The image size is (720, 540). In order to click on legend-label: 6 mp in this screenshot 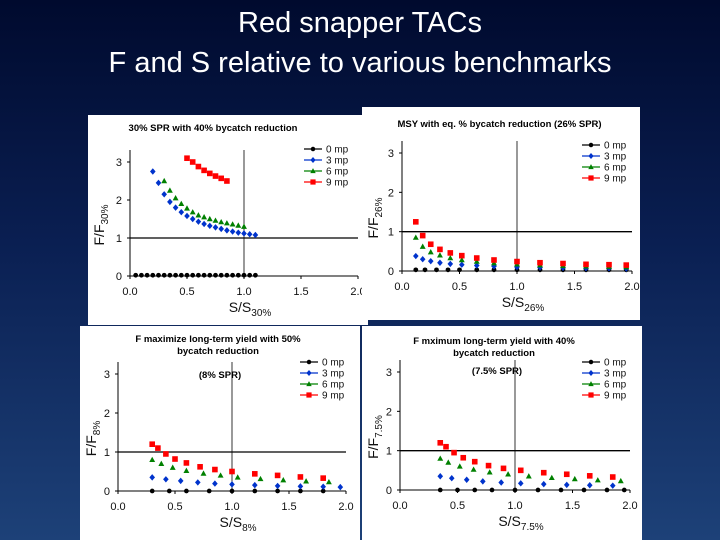, I will do `click(615, 168)`.